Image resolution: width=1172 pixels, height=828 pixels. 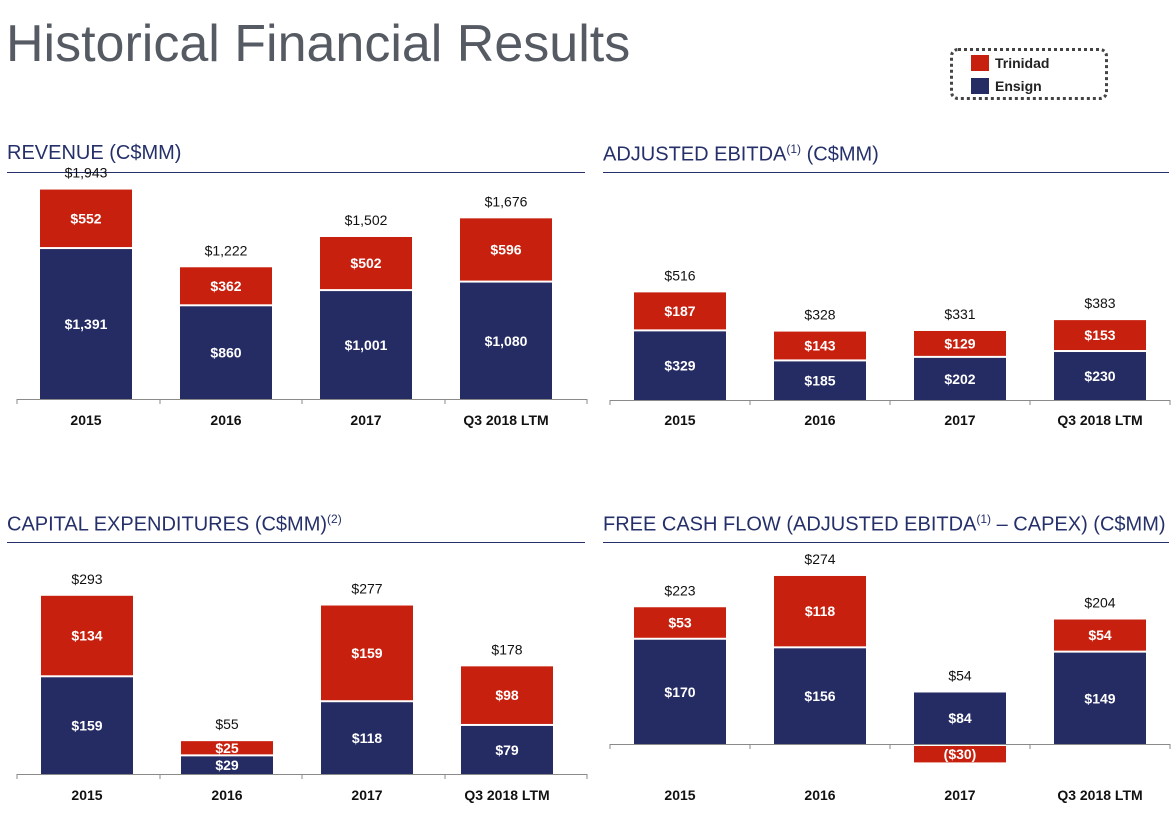 What do you see at coordinates (1099, 603) in the screenshot?
I see `fcf-label-total: $204` at bounding box center [1099, 603].